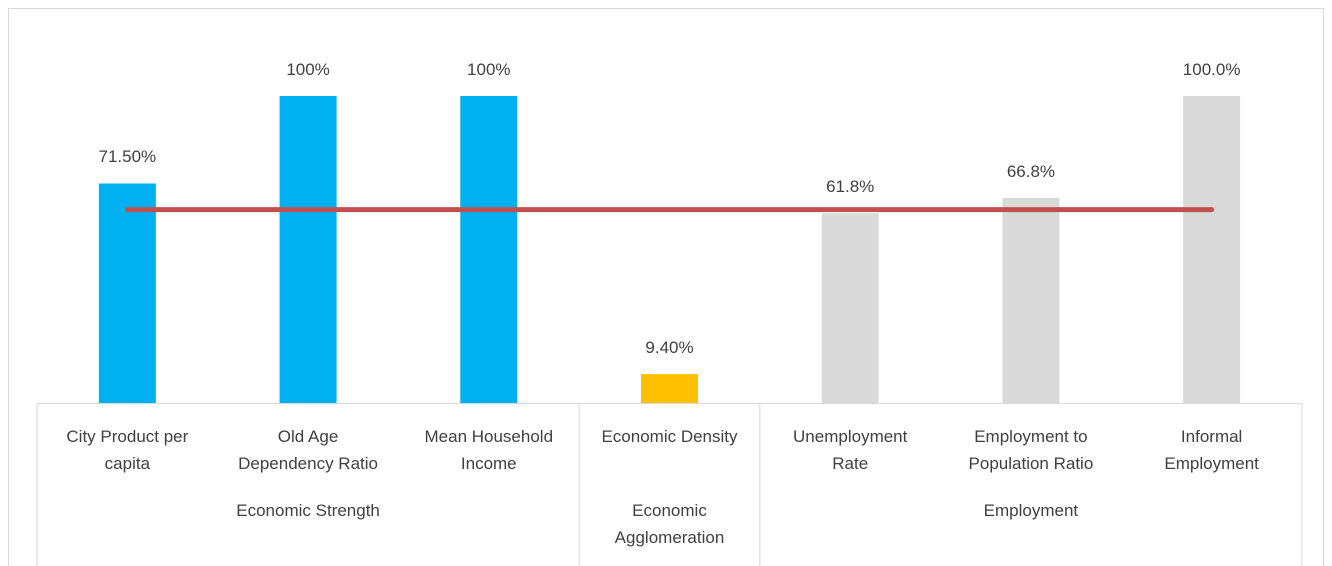 This screenshot has width=1332, height=566. What do you see at coordinates (669, 436) in the screenshot?
I see `x-tick-label: Economic Density` at bounding box center [669, 436].